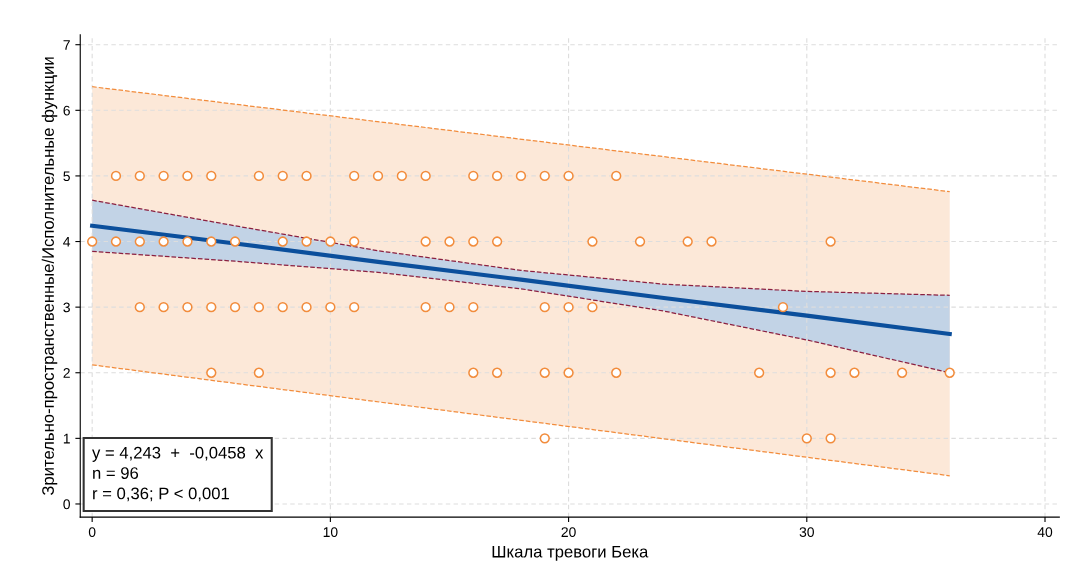  What do you see at coordinates (570, 553) in the screenshot?
I see `x-axis-title: Шкала тревоги Бека` at bounding box center [570, 553].